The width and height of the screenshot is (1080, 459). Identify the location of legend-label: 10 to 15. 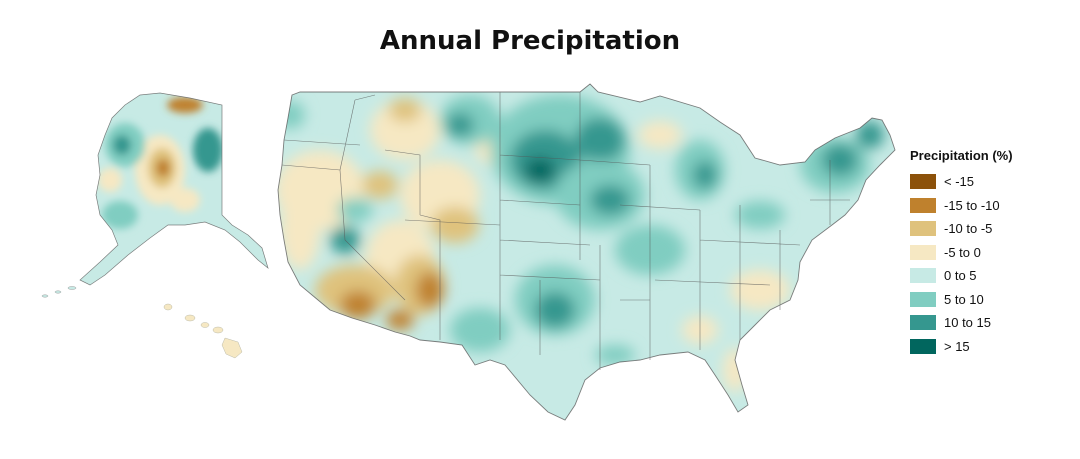
(967, 323).